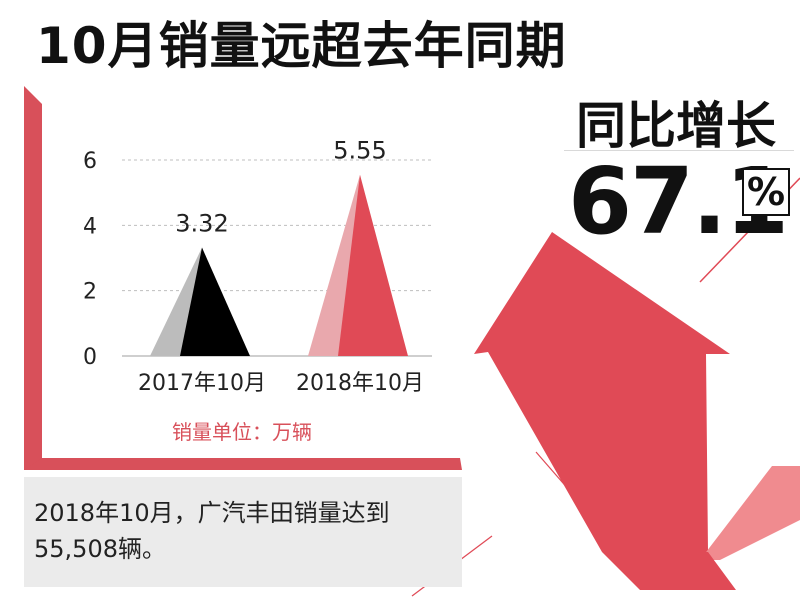  Describe the element at coordinates (90, 357) in the screenshot. I see `y-tick-label: 0` at that location.